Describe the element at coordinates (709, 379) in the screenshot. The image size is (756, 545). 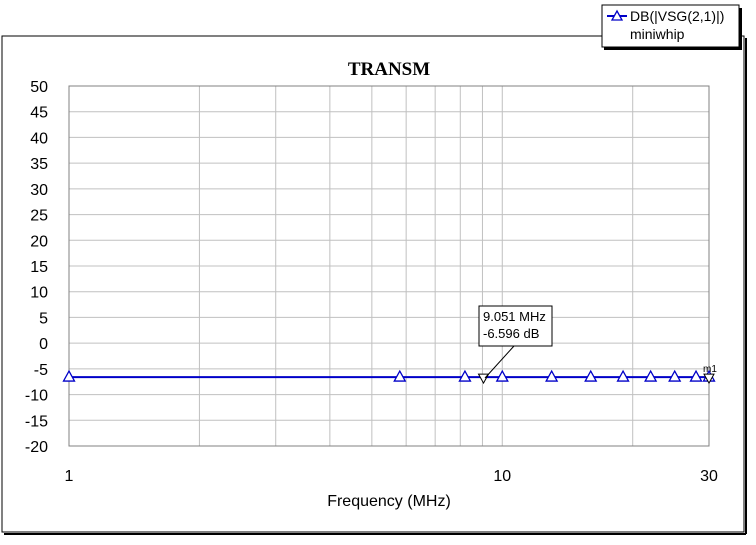
I see `marker-point` at that location.